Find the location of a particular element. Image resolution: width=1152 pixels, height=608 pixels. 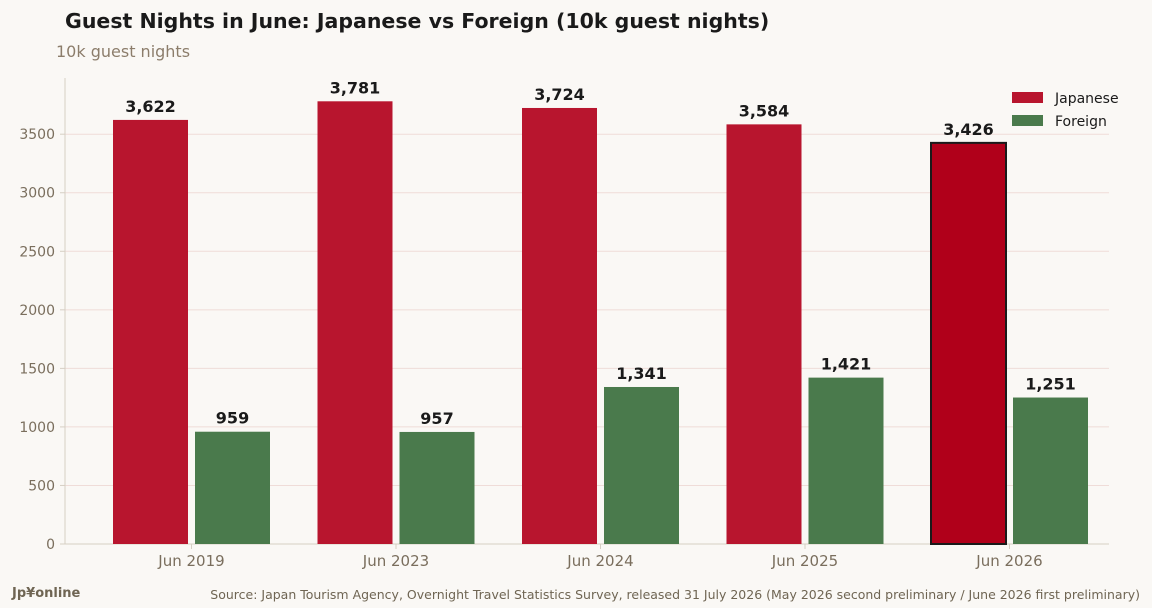

data-label: 1,421 is located at coordinates (846, 364).